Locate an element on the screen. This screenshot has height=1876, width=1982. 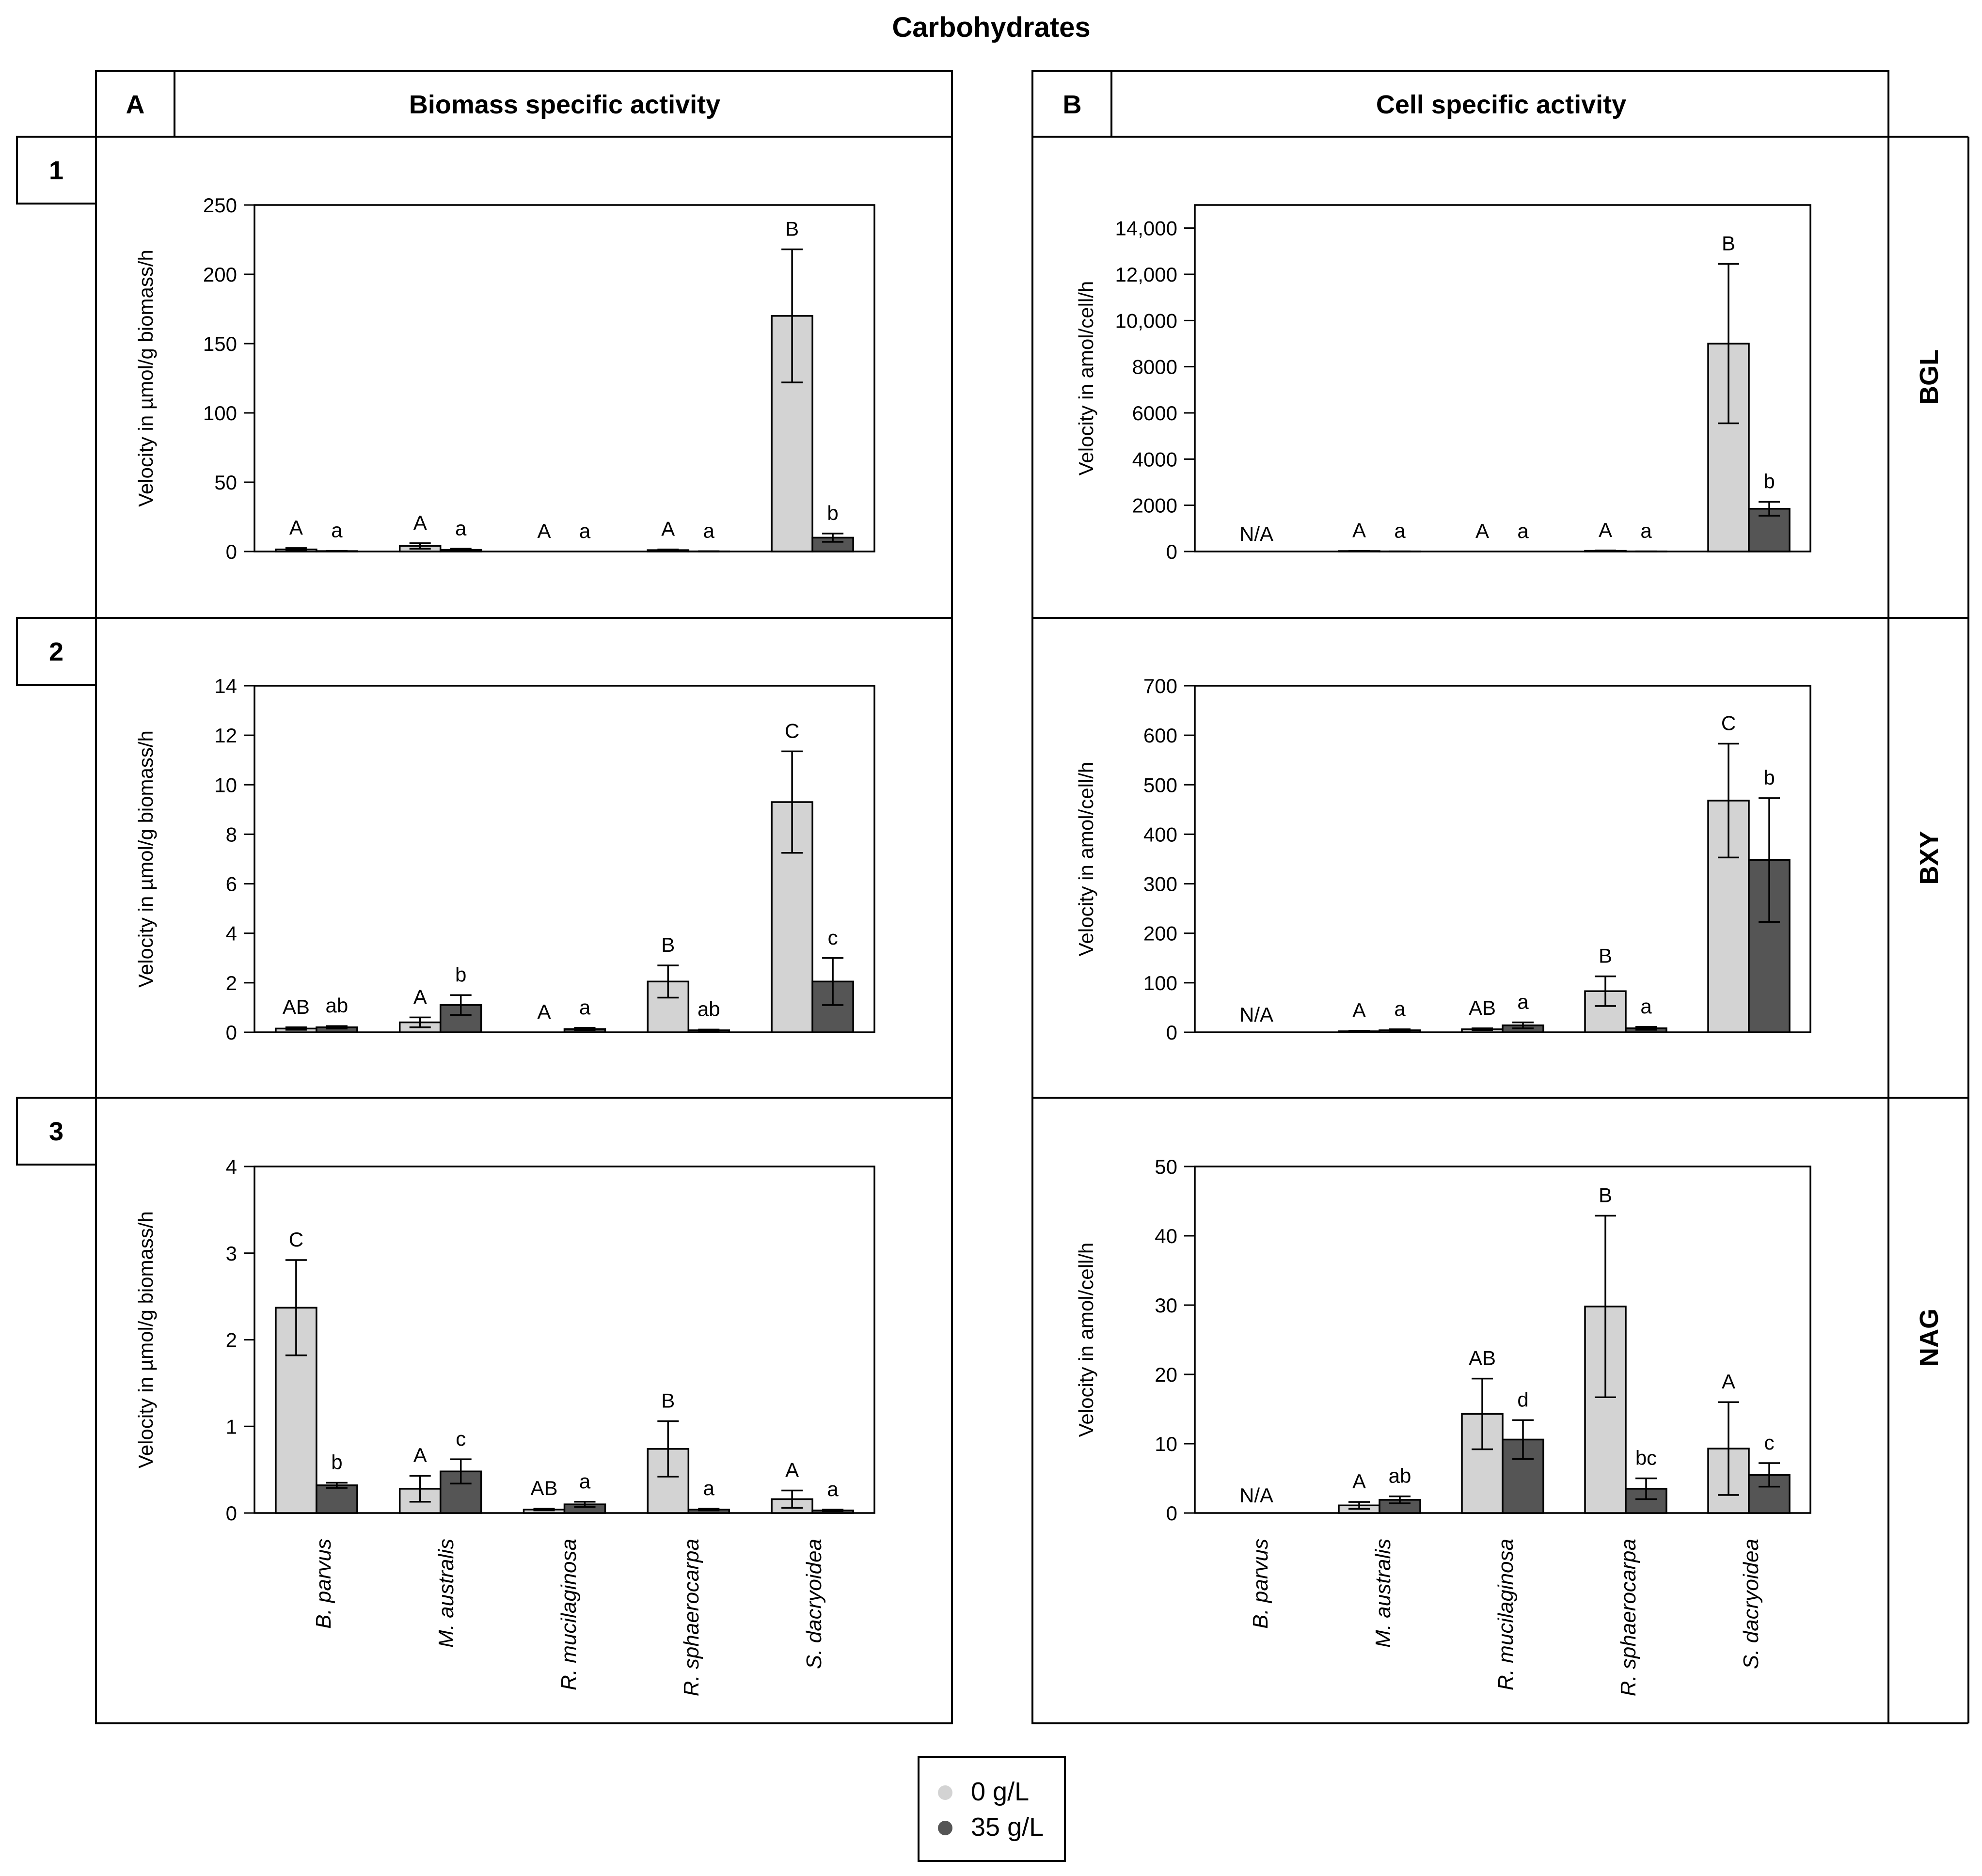
y-tick-label: 250 is located at coordinates (220, 205).